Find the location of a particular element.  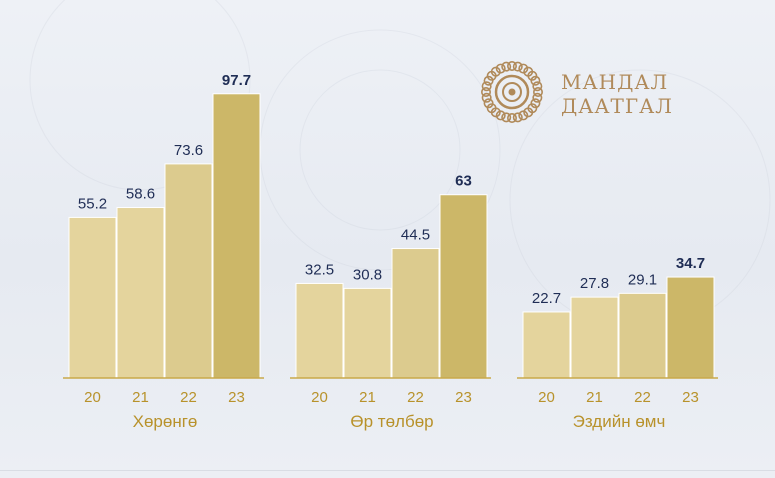

logo-text-line1: МАНДАЛ is located at coordinates (615, 82).